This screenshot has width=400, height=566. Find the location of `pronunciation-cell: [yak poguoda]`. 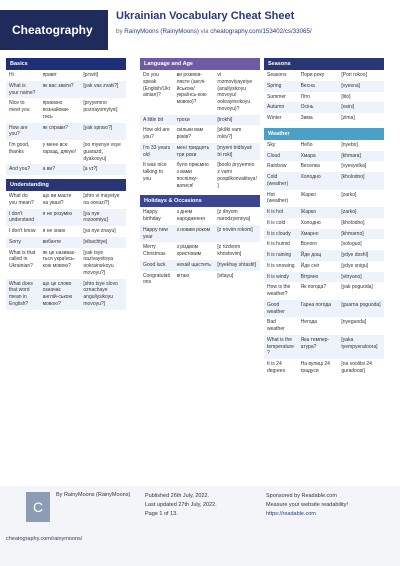

pronunciation-cell: [yak poguoda] is located at coordinates (357, 287).